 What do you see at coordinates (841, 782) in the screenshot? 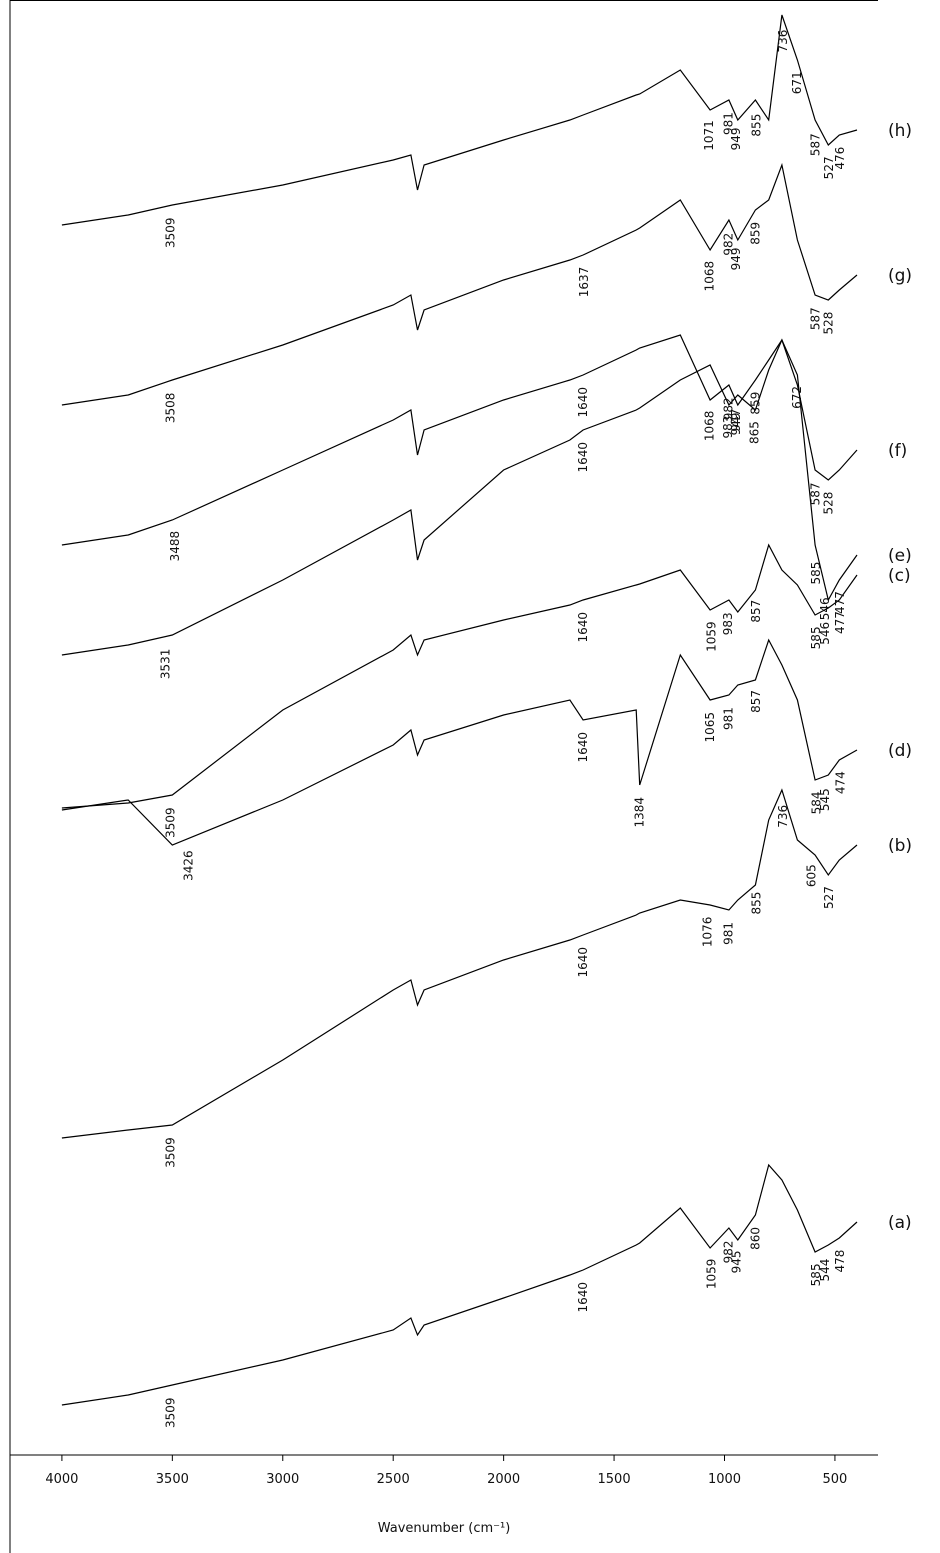
I see `peak-label: 474` at bounding box center [841, 782].